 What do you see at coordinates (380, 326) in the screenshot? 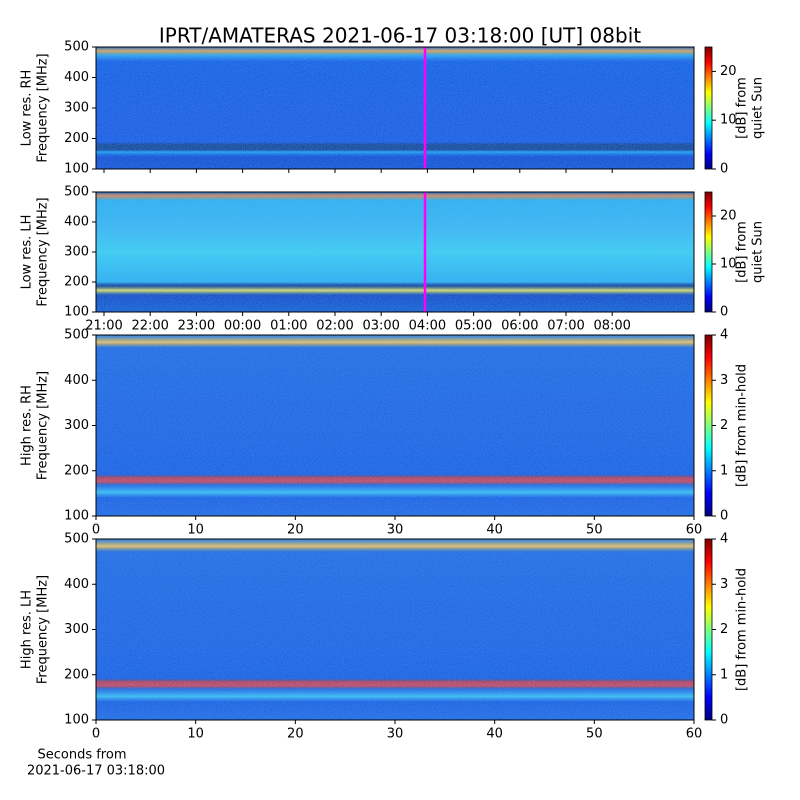
I see `x-tick-label: 03:00` at bounding box center [380, 326].